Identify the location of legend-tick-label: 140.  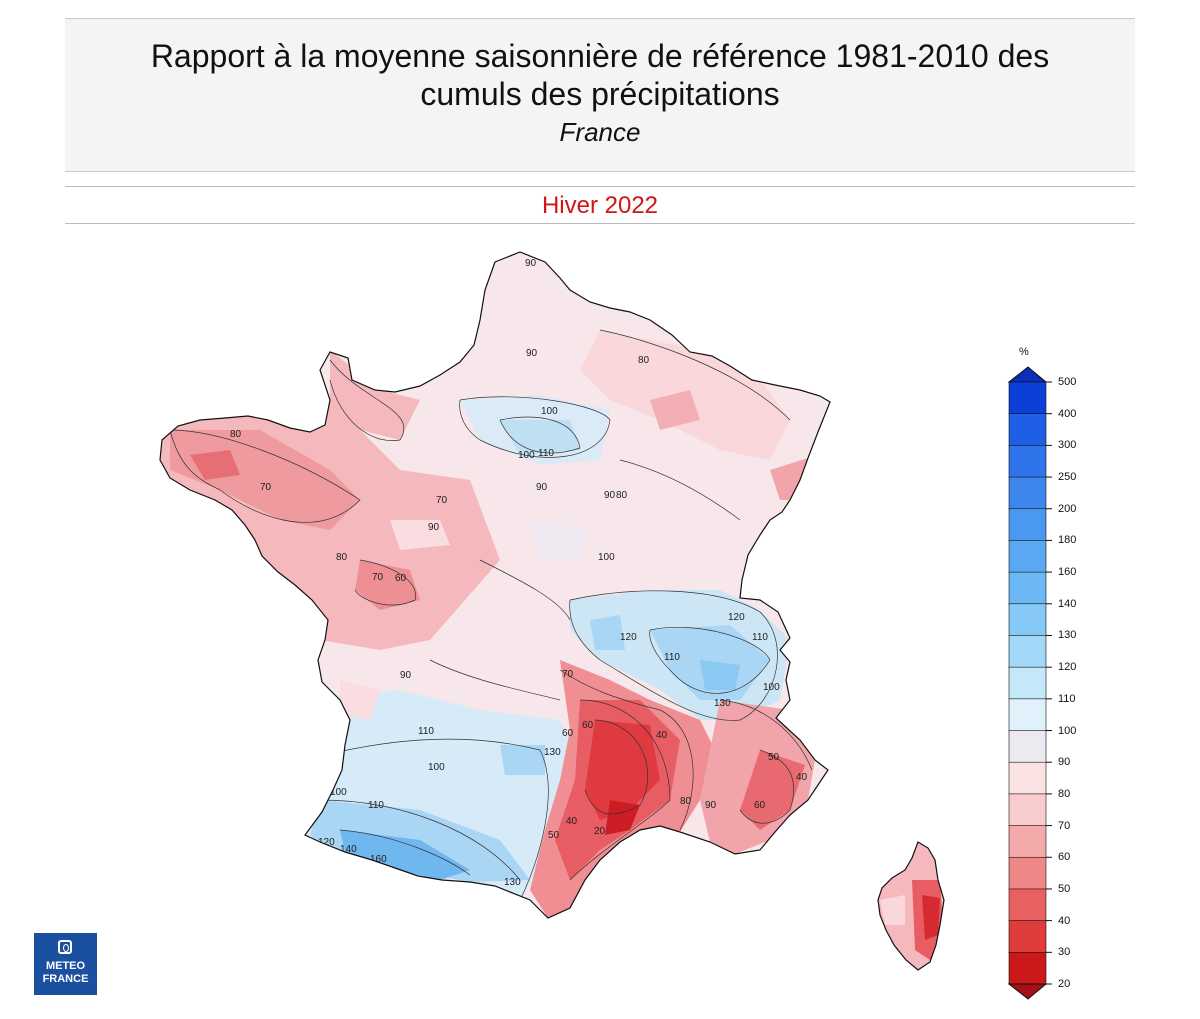
(1067, 603).